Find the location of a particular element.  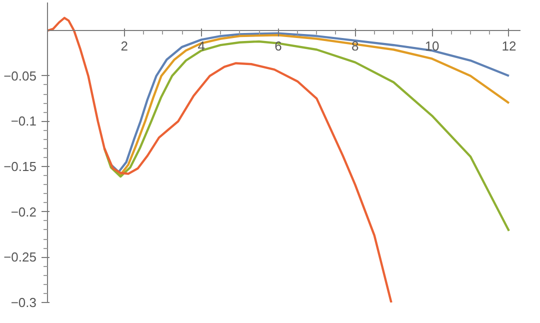

x-tick-label: 2 is located at coordinates (124, 46).